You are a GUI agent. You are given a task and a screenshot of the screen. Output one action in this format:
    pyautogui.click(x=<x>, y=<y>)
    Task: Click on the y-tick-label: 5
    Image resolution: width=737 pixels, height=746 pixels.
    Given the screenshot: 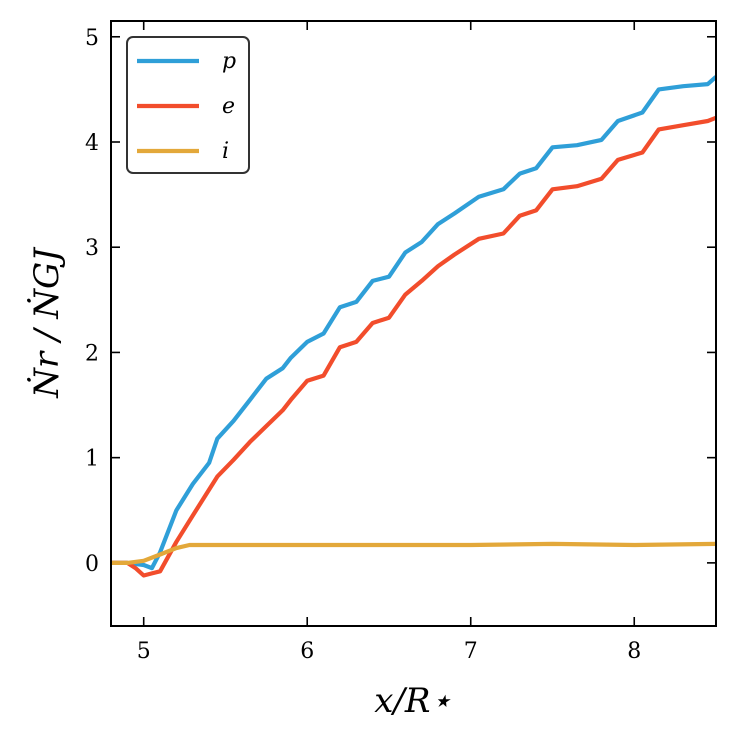 What is the action you would take?
    pyautogui.click(x=92, y=38)
    